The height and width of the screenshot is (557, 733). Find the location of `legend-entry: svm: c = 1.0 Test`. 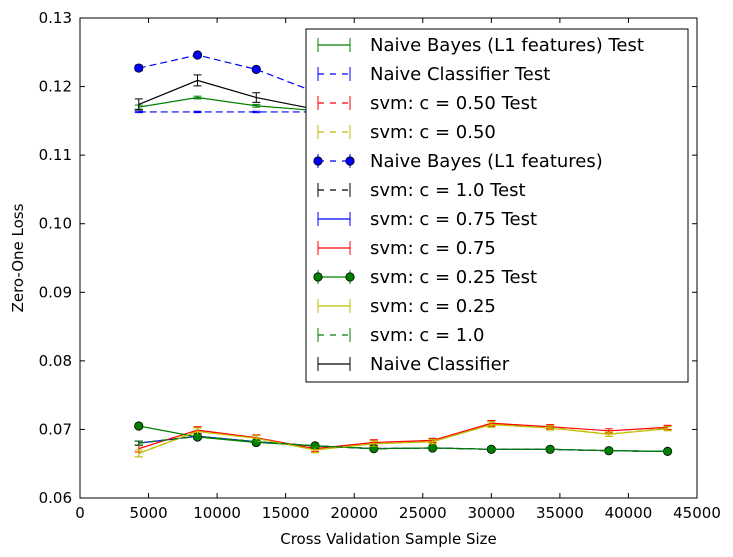

legend-entry: svm: c = 1.0 Test is located at coordinates (421, 190).